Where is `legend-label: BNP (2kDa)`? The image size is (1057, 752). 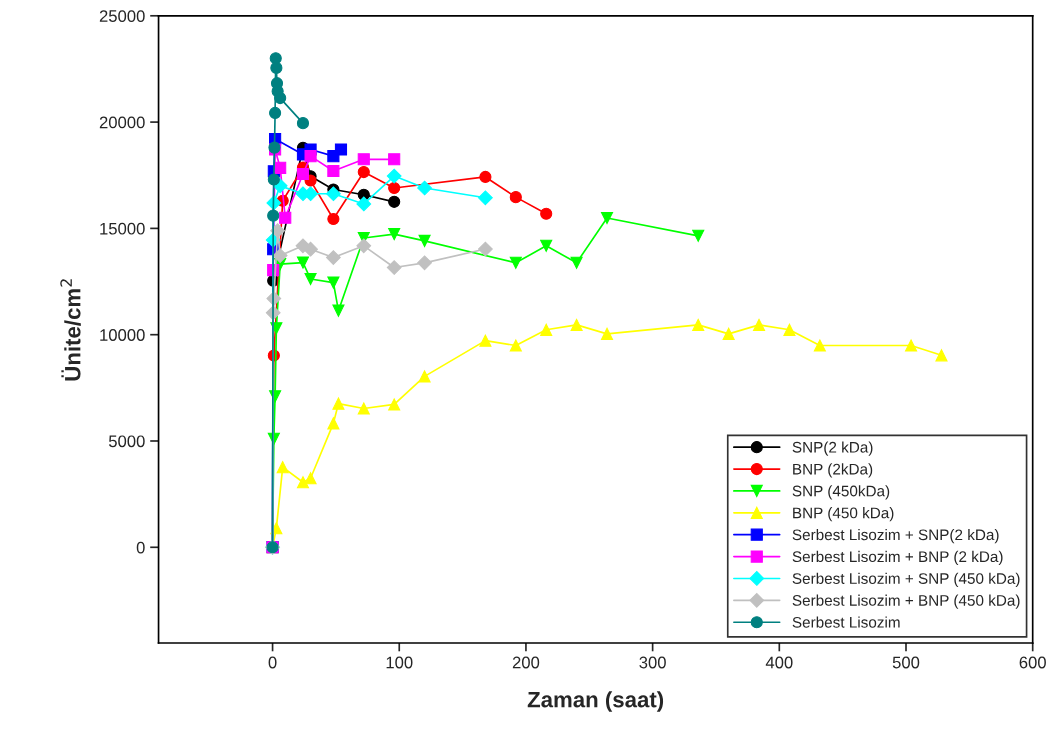
legend-label: BNP (2kDa) is located at coordinates (833, 470).